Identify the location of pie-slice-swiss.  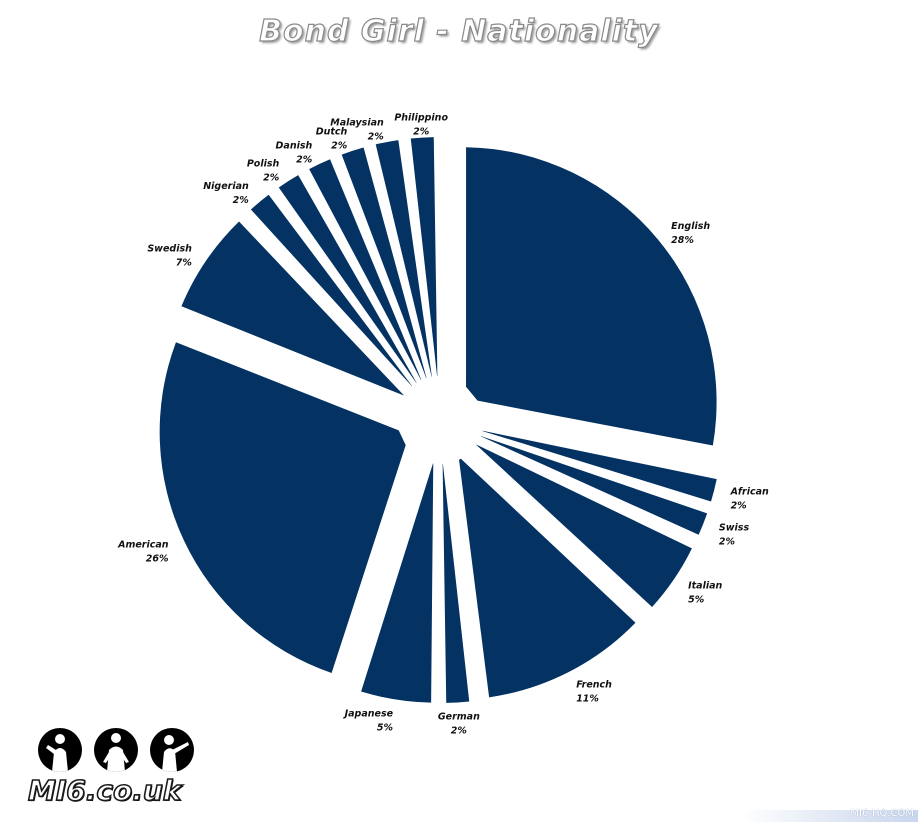
(594, 485).